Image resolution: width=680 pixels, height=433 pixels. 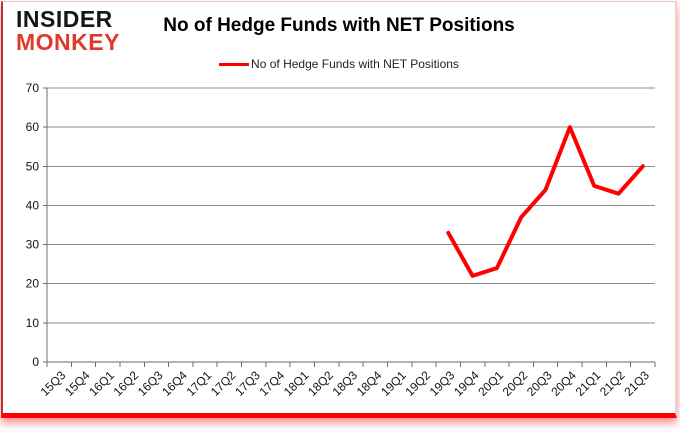 What do you see at coordinates (339, 25) in the screenshot?
I see `chart-title: No of Hedge Funds with NET Positions` at bounding box center [339, 25].